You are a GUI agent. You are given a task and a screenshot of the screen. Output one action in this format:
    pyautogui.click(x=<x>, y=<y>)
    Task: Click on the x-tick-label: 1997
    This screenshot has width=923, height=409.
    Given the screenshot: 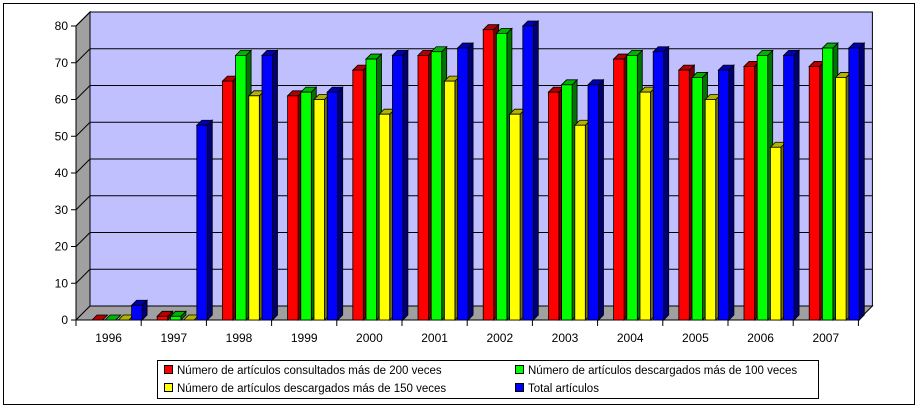 What is the action you would take?
    pyautogui.click(x=173, y=338)
    